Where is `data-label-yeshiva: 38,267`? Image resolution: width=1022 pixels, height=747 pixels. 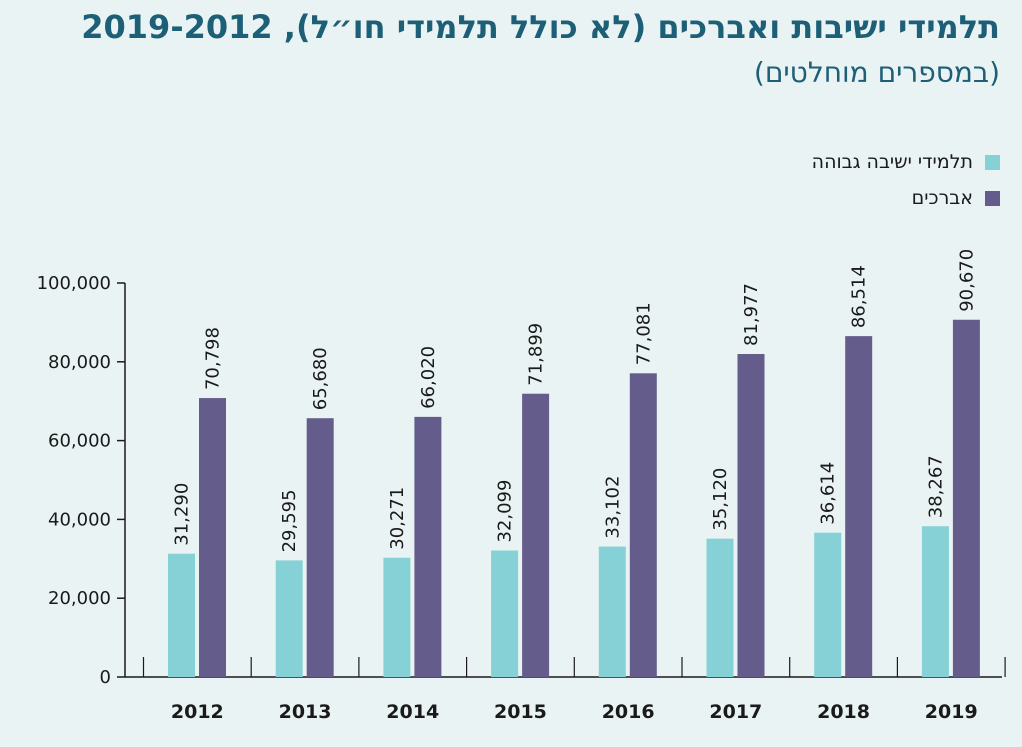
data-label-yeshiva: 38,267 is located at coordinates (935, 486).